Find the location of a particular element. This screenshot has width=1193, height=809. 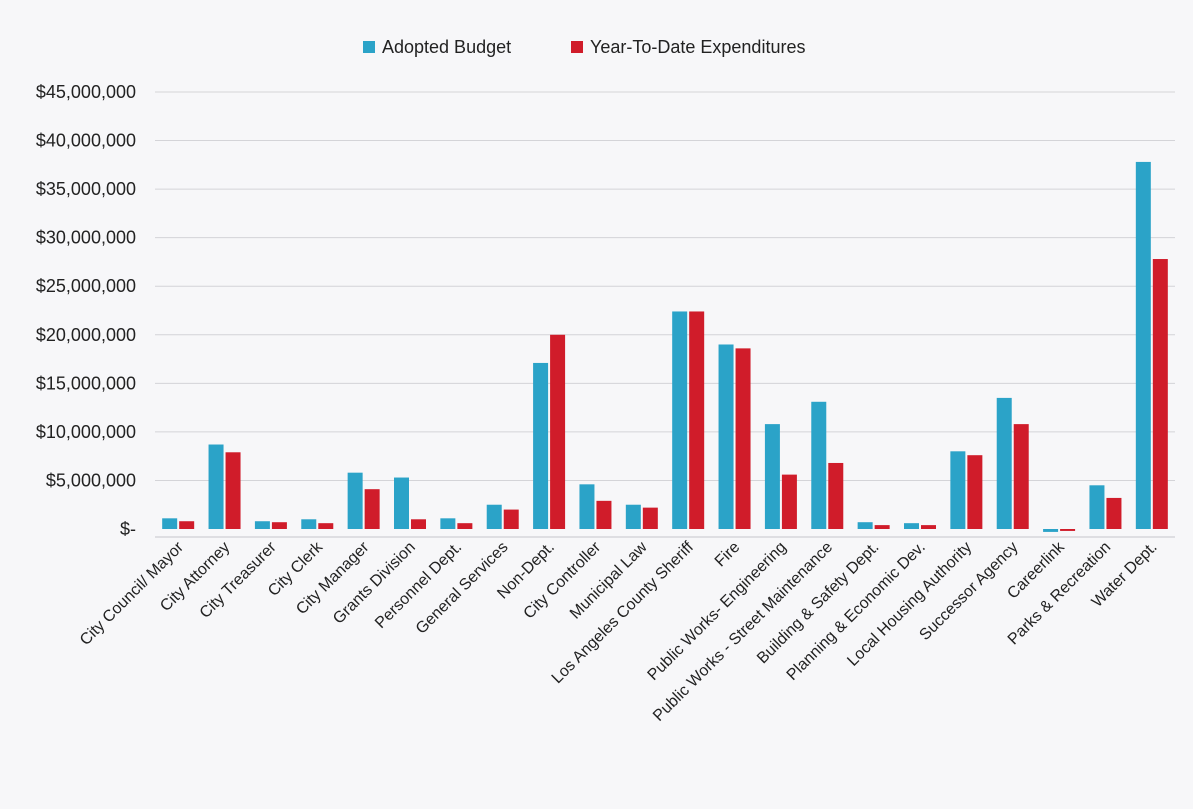

bar-ytd-expenditures-water-dept is located at coordinates (1160, 394).